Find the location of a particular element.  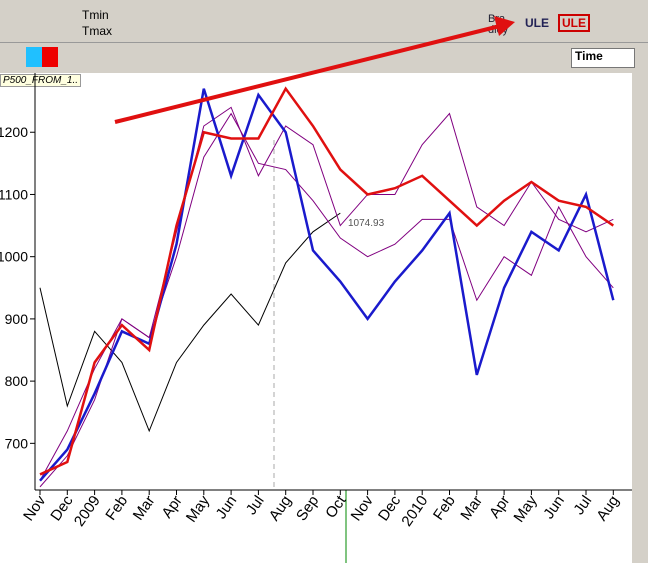

x-tick-label: 2010 is located at coordinates (414, 511).